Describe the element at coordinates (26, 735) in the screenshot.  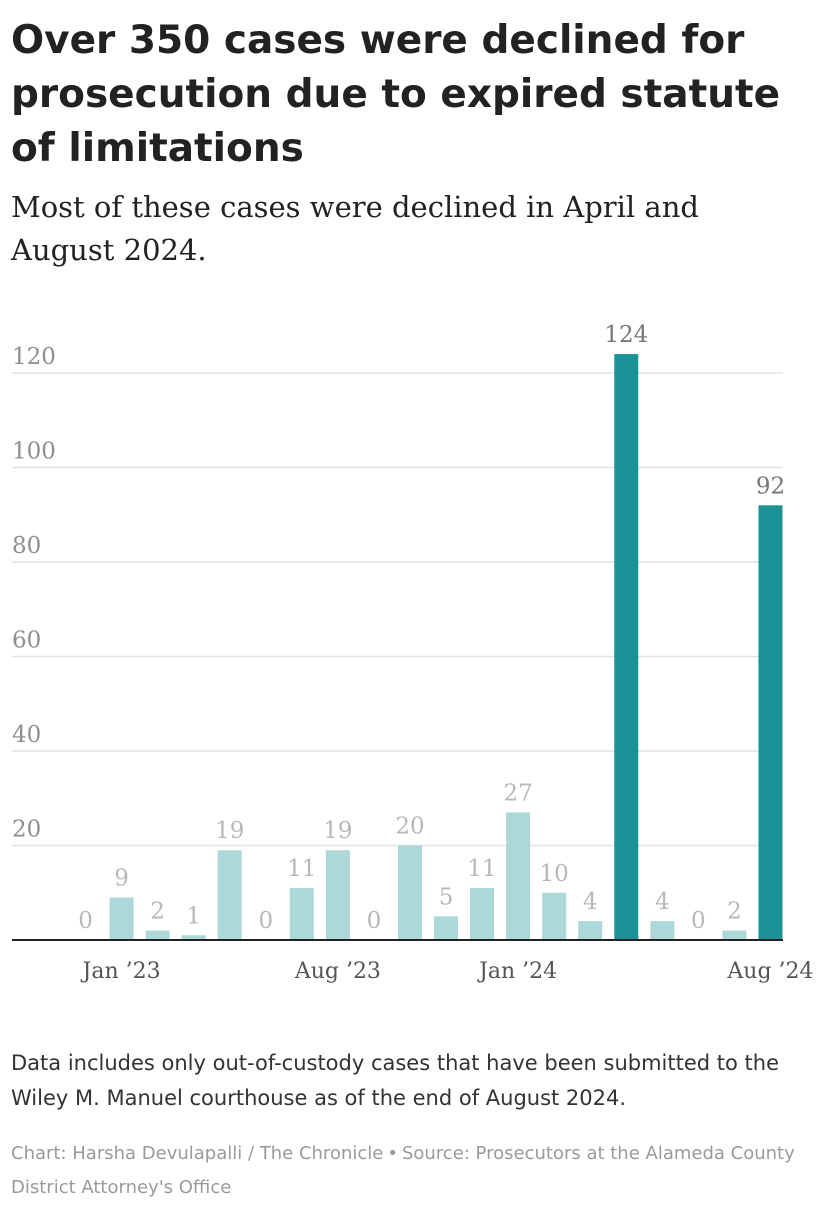
I see `y-tick-label: 40` at that location.